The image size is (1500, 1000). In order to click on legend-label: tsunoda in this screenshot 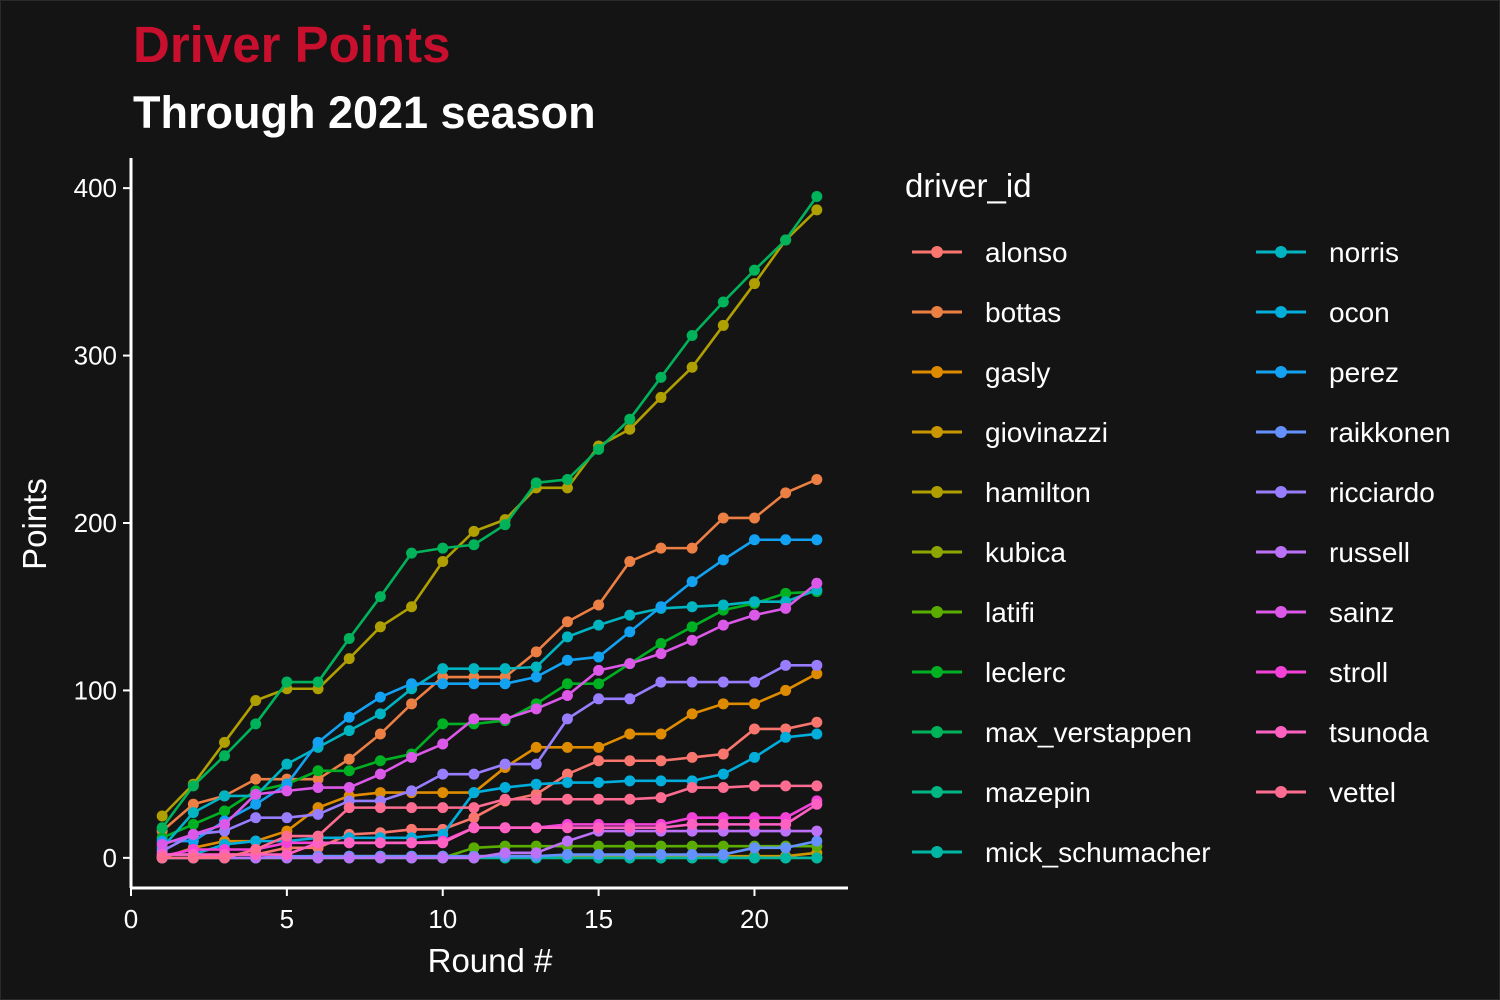, I will do `click(1379, 732)`.